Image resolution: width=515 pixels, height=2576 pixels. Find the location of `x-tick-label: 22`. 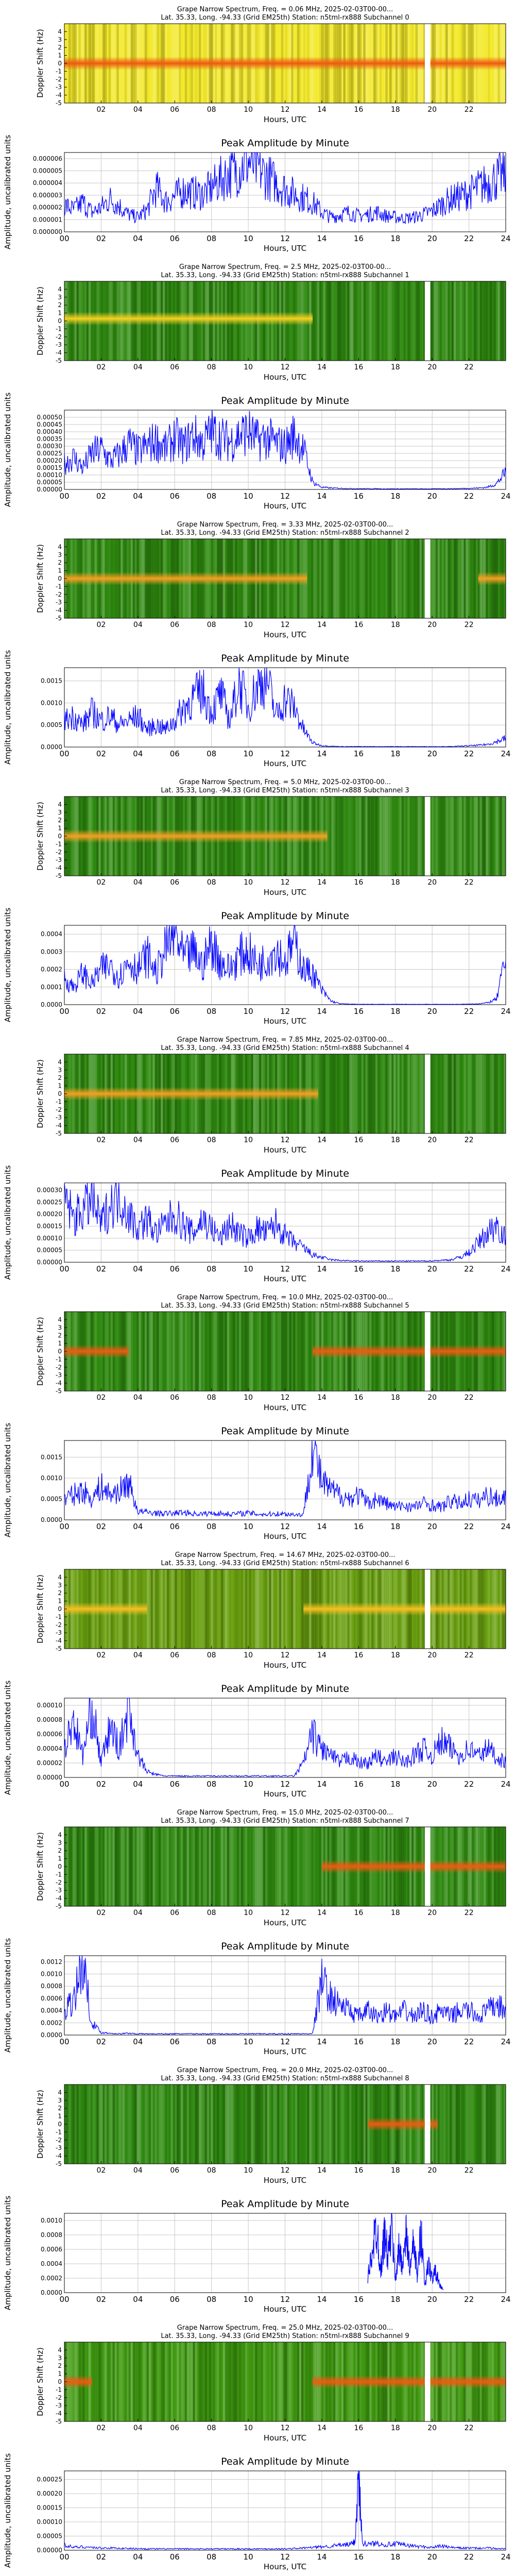

x-tick-label: 22 is located at coordinates (469, 1140).